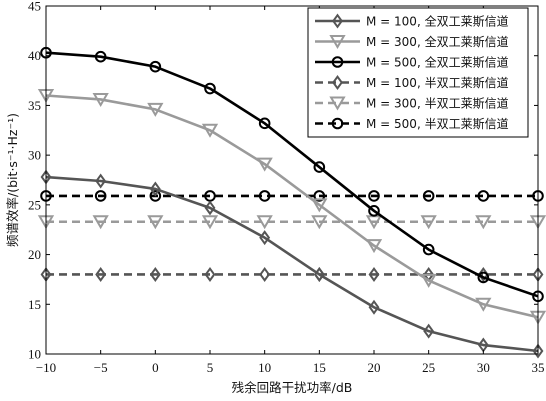 The image size is (546, 401). What do you see at coordinates (319, 367) in the screenshot?
I see `x-tick-label: 15` at bounding box center [319, 367].